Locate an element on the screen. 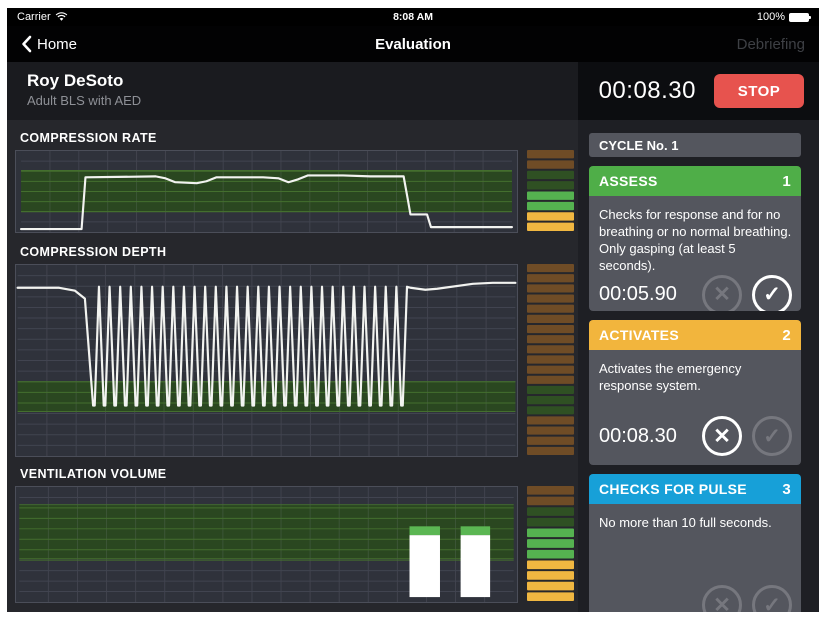 The image size is (826, 623). task-time: 00:05.90 is located at coordinates (638, 294).